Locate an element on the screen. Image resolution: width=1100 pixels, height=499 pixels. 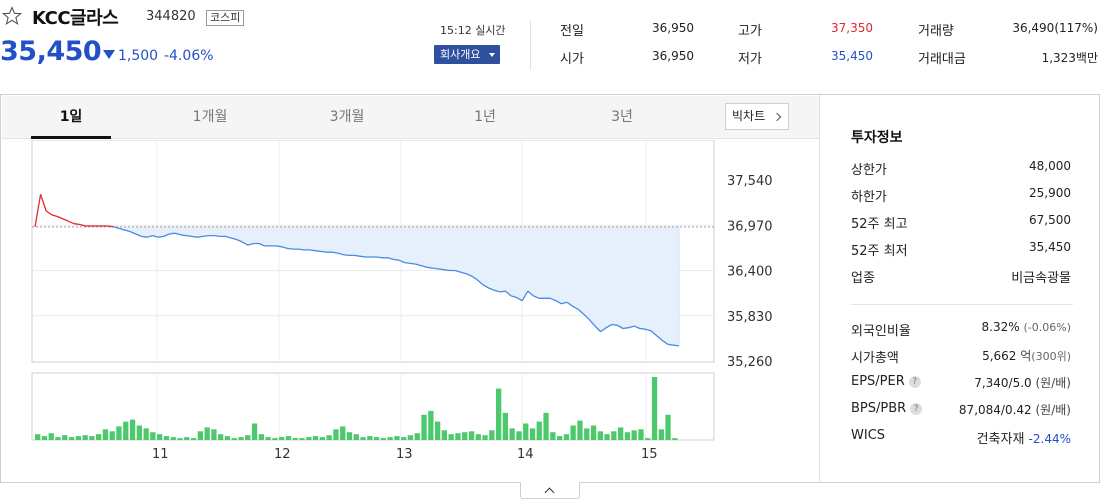
investment-info-title: 투자정보 is located at coordinates (877, 138).